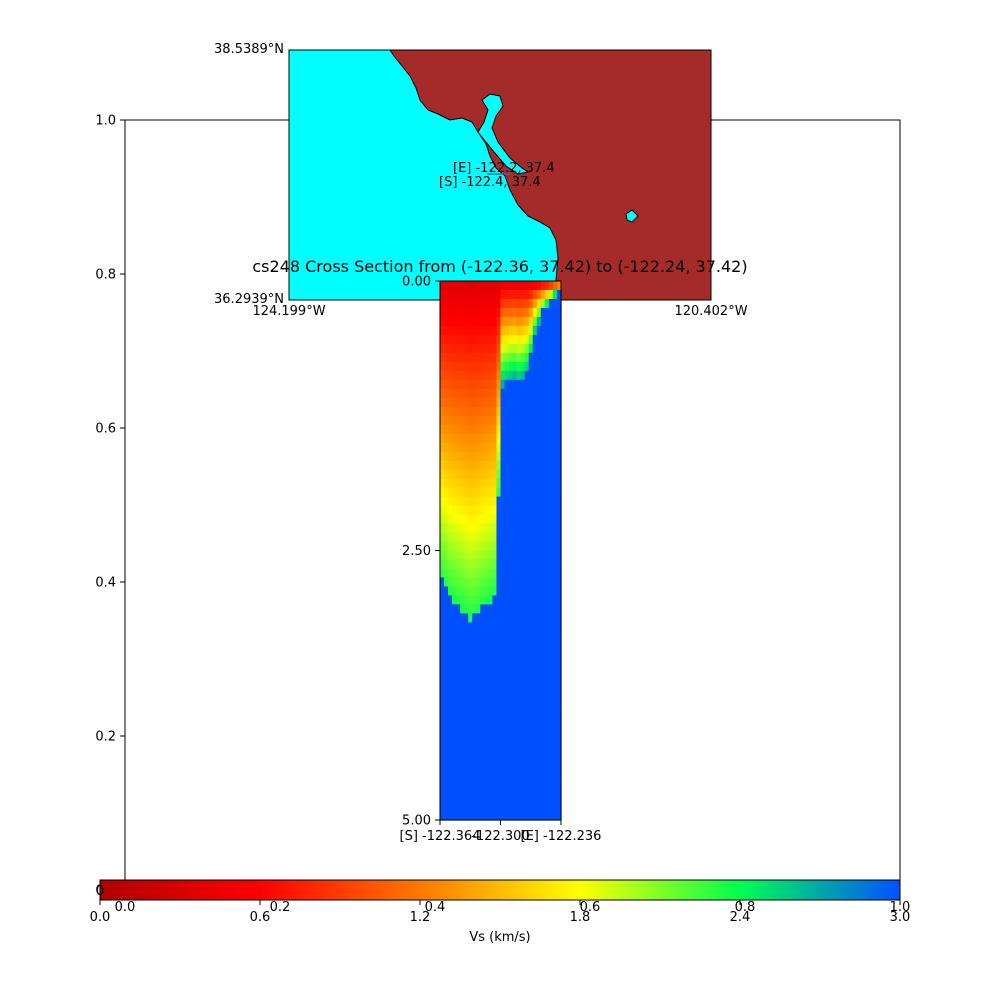 The height and width of the screenshot is (1000, 1000). I want to click on colorbar-ticks: 0.0 0.6 1.2 1.8 2.4 3.0, so click(500, 912).